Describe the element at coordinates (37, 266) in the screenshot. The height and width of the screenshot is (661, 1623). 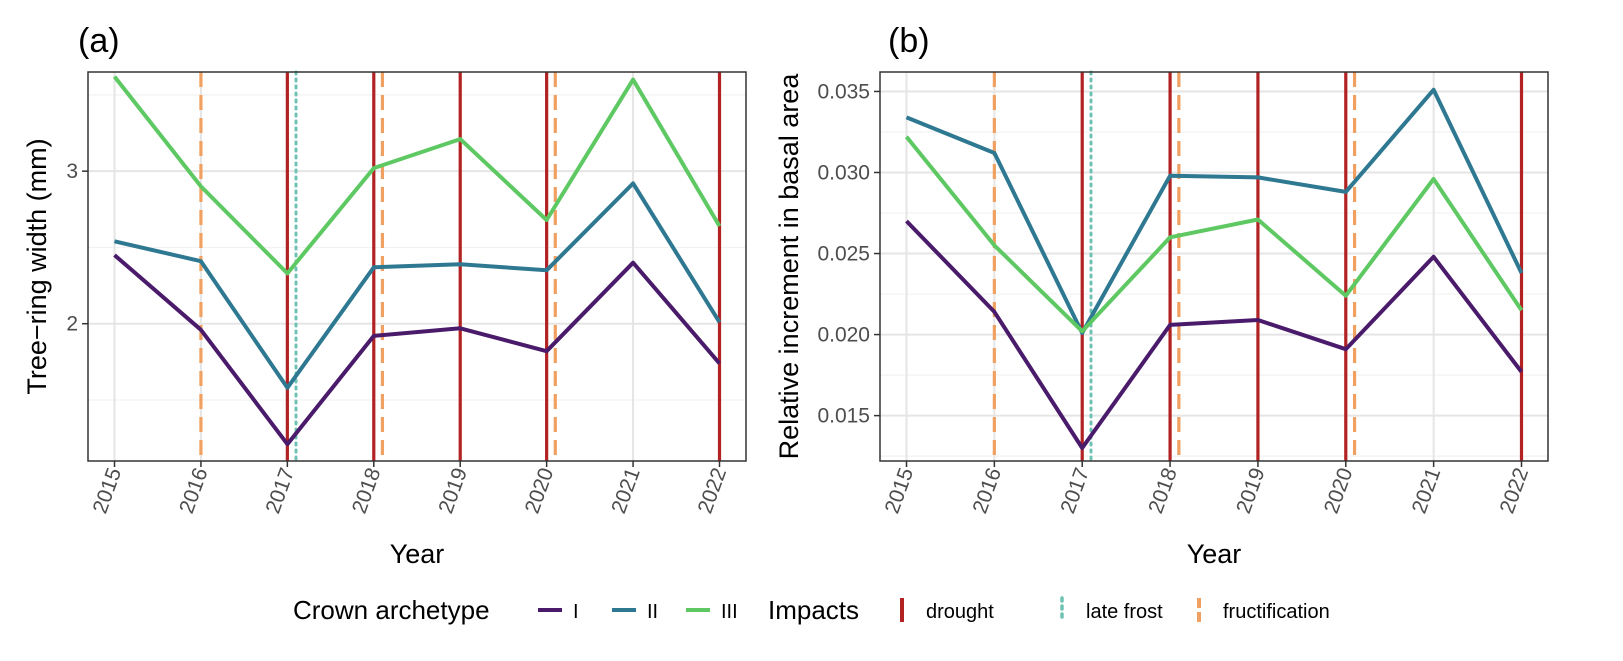
I see `y-axis-title: Tree−ring width (mm)` at that location.